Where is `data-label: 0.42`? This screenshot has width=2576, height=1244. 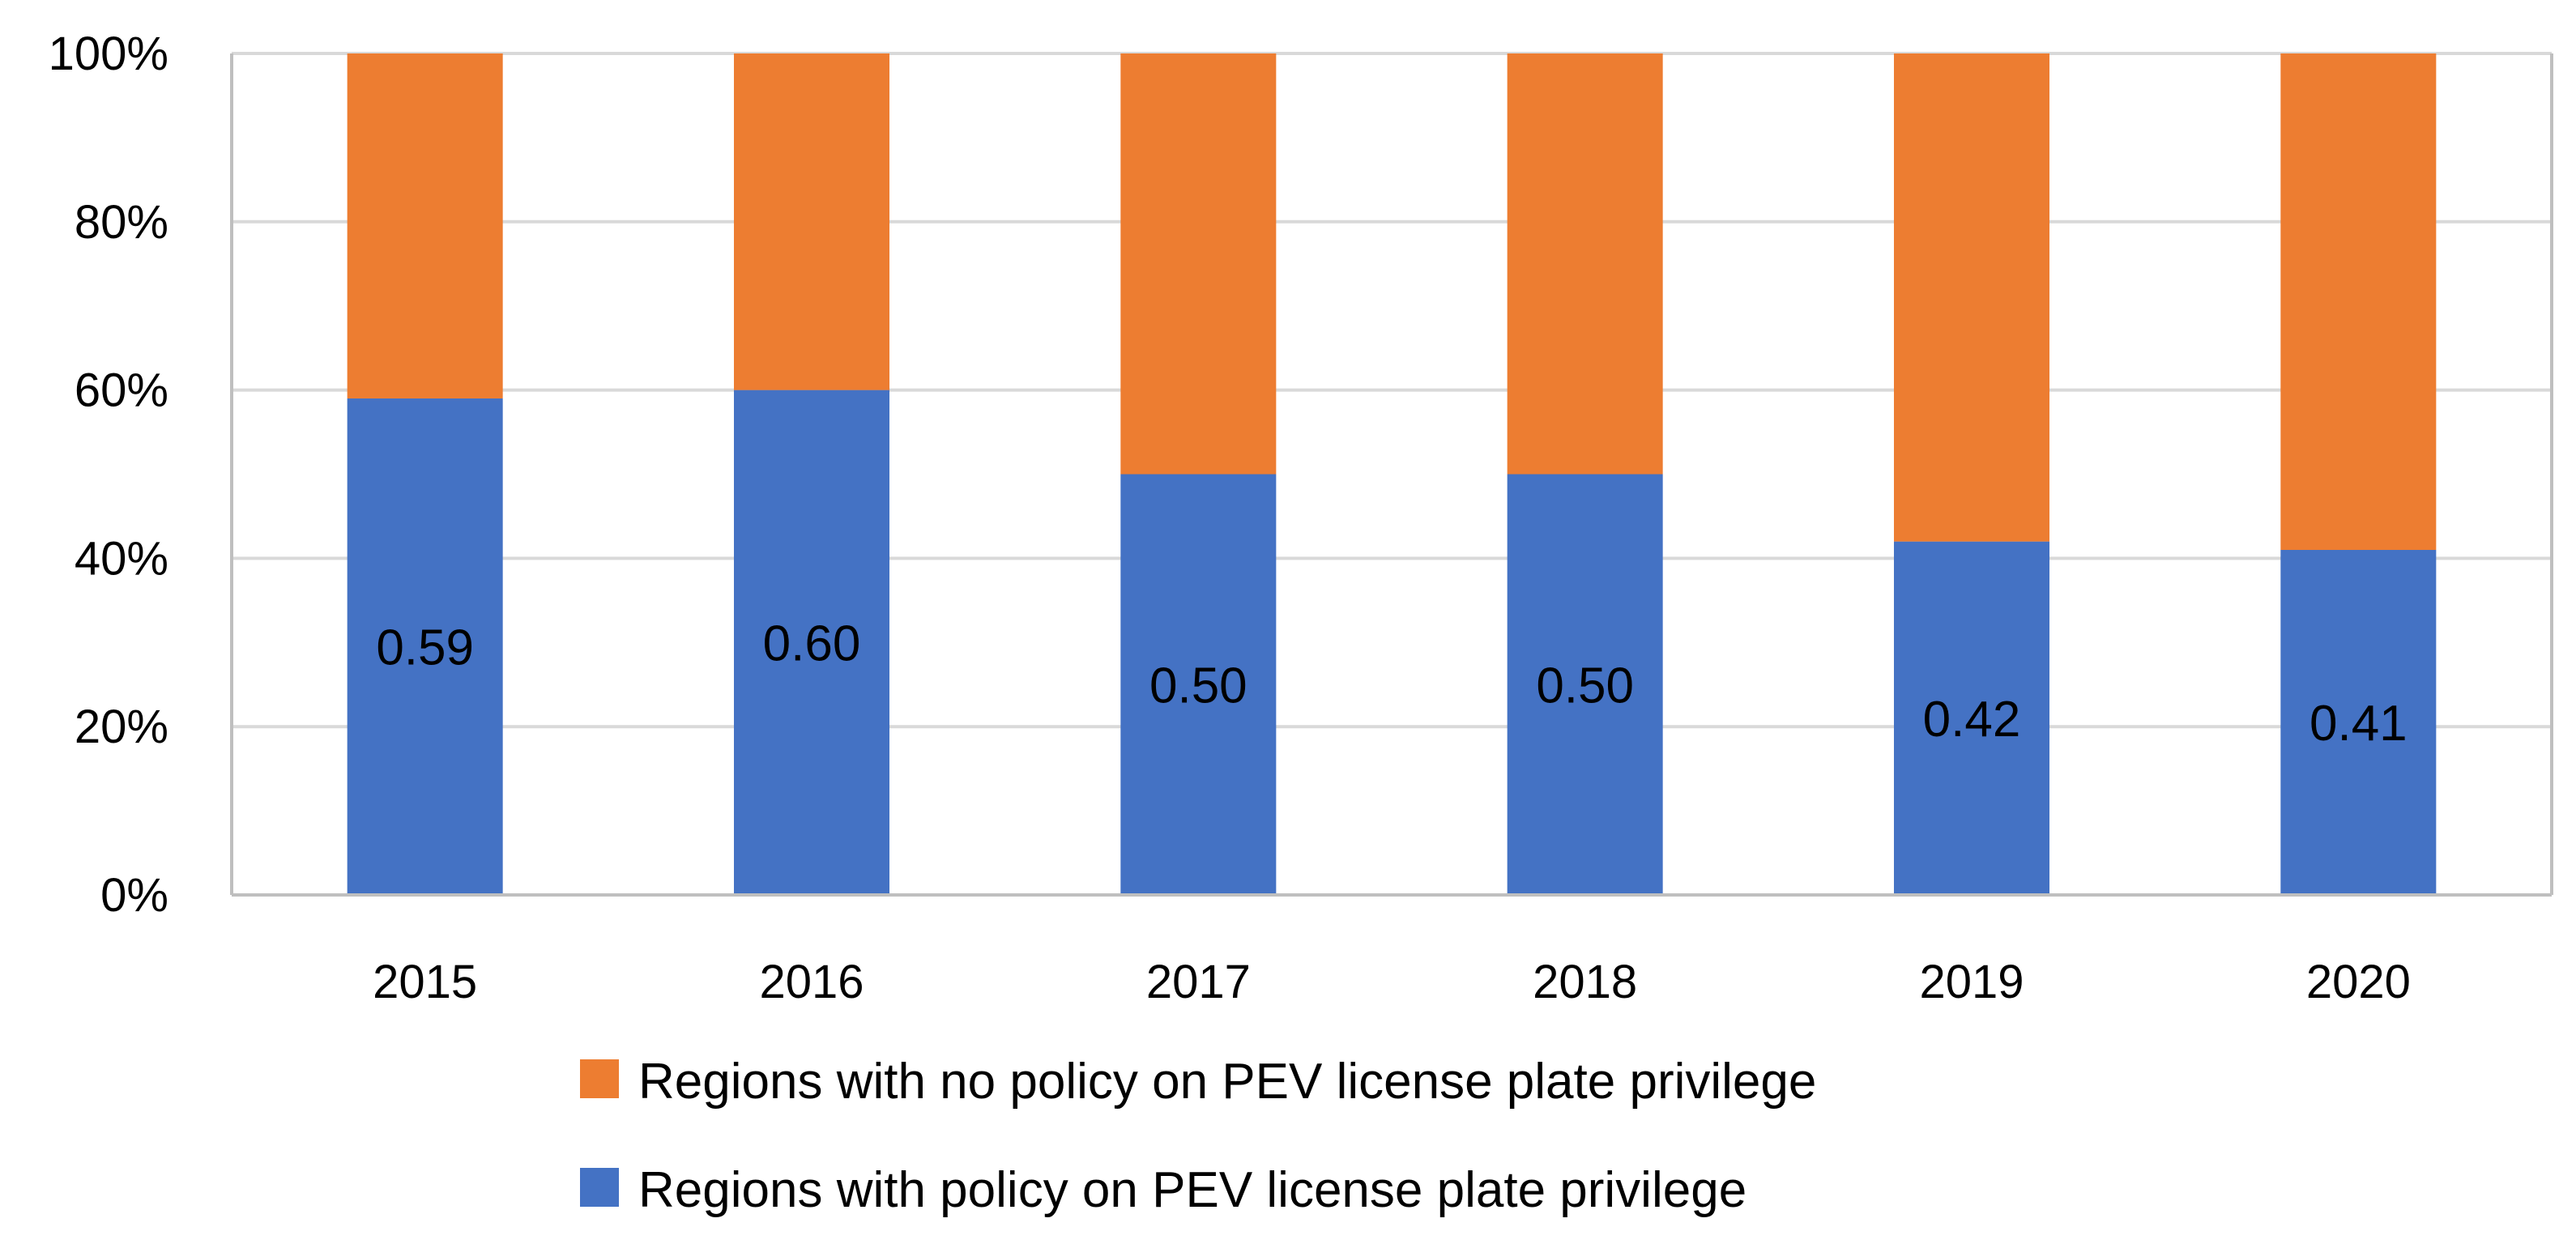
data-label: 0.42 is located at coordinates (1972, 720).